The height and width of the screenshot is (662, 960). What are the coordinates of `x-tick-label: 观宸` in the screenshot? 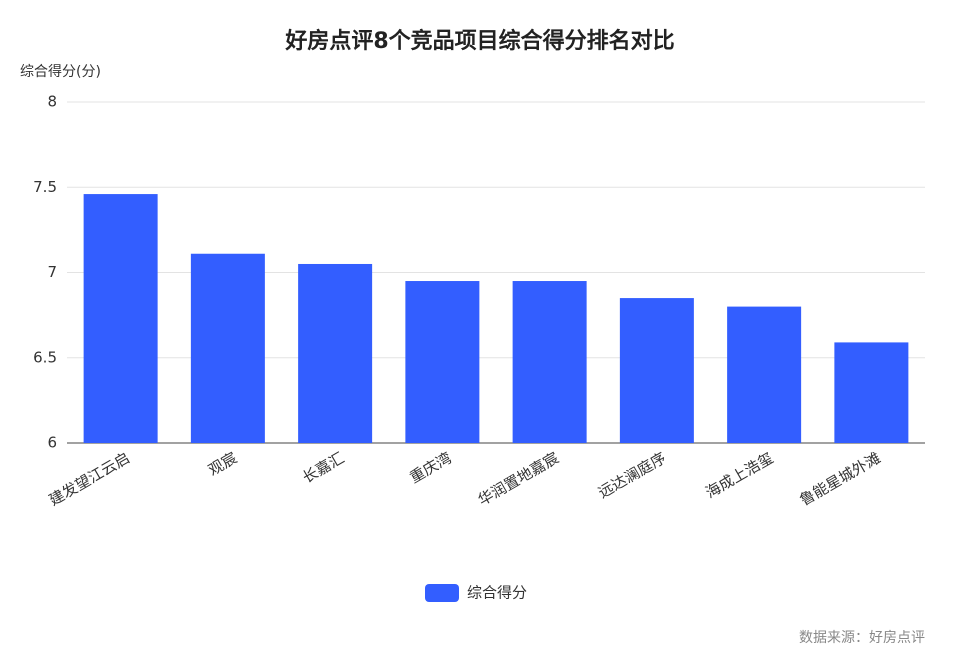 It's located at (222, 464).